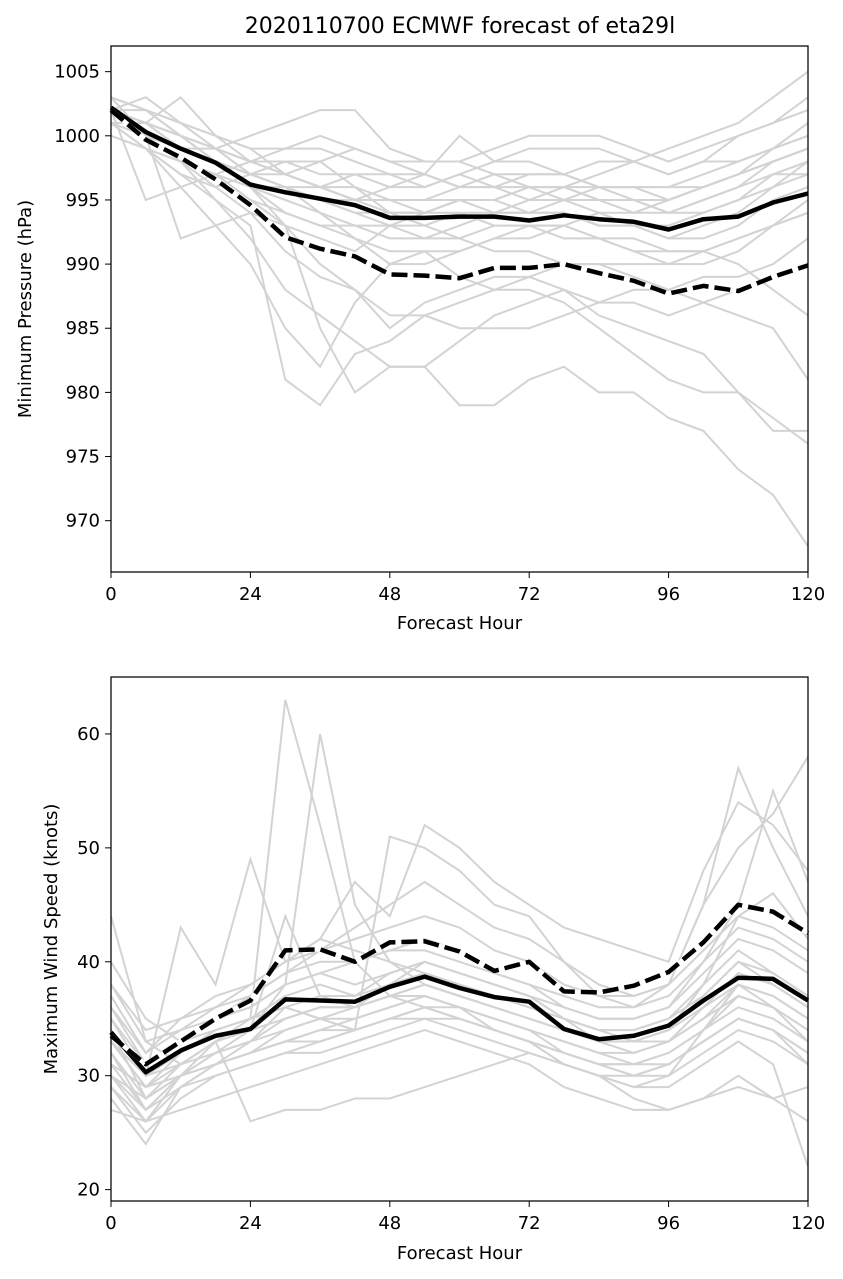  Describe the element at coordinates (88, 848) in the screenshot. I see `wind-y-tick-label: 50` at that location.